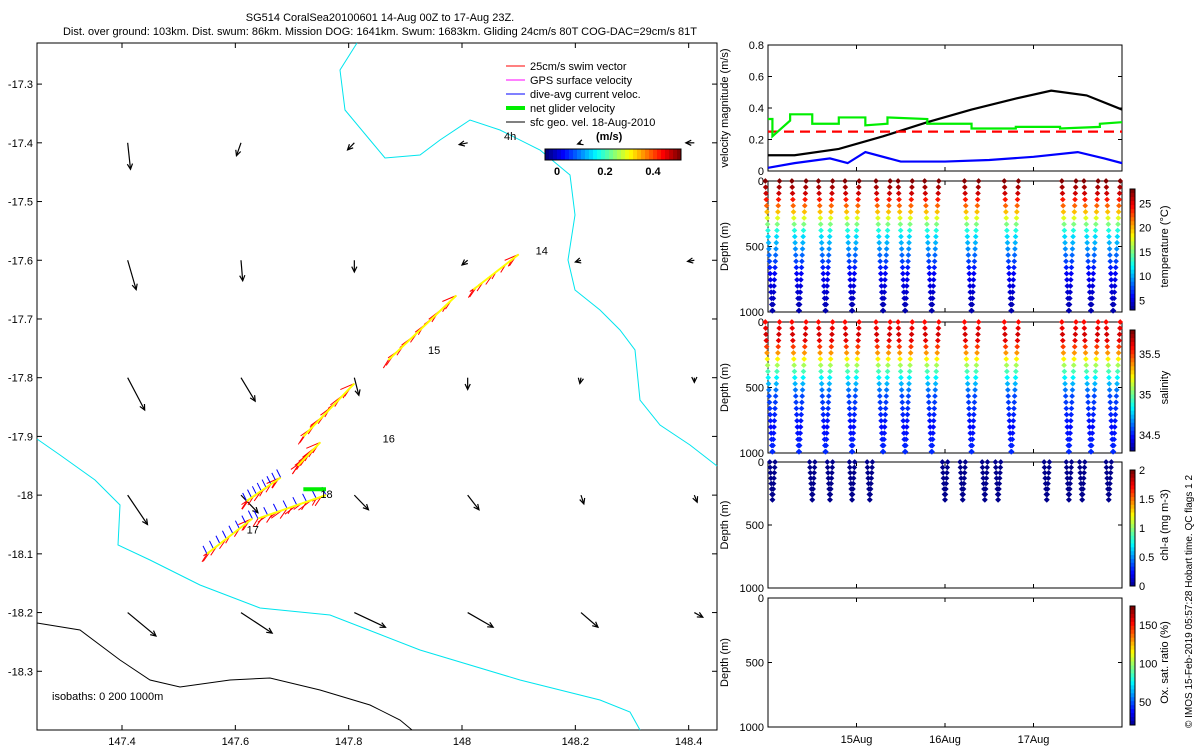  What do you see at coordinates (264, 489) in the screenshot?
I see `track-line` at bounding box center [264, 489].